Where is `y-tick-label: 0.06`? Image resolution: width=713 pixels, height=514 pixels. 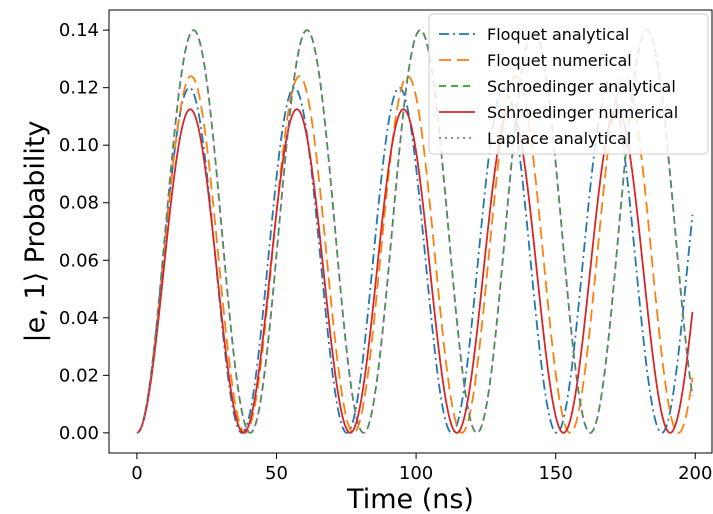 y-tick-label: 0.06 is located at coordinates (79, 260).